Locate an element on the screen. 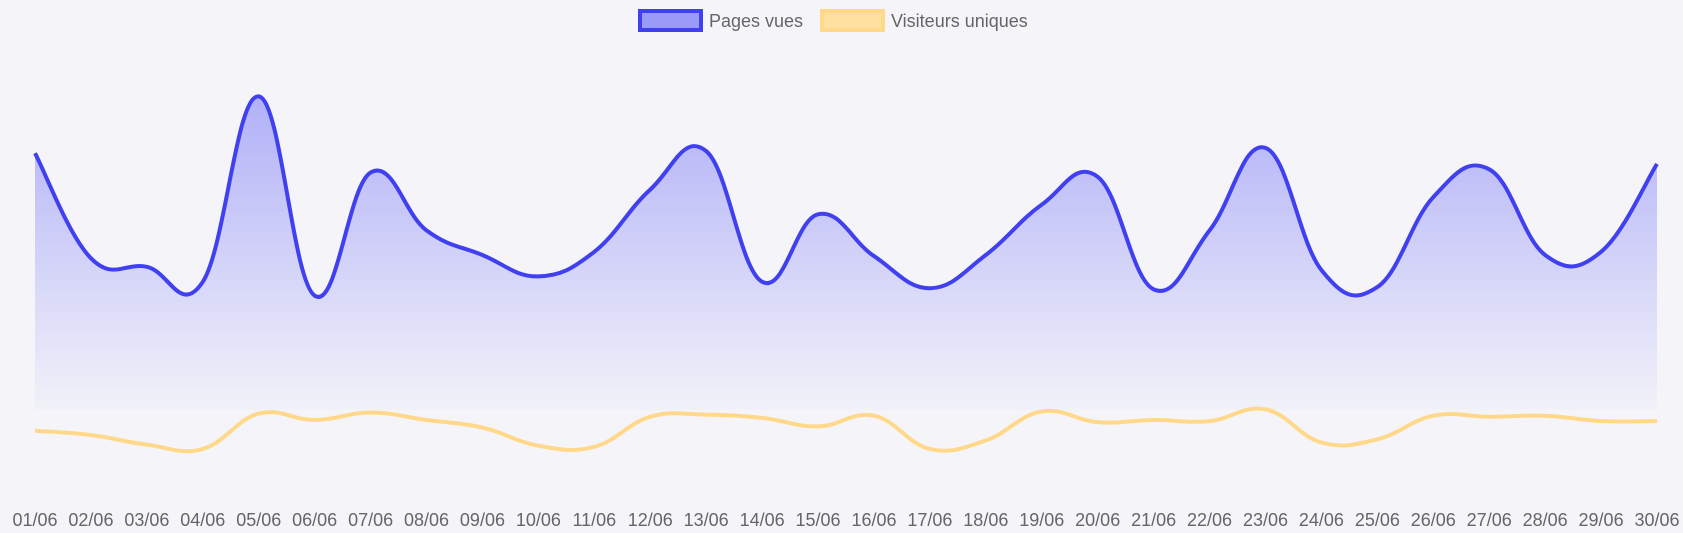  x-tick-label: 08/06 is located at coordinates (426, 520).